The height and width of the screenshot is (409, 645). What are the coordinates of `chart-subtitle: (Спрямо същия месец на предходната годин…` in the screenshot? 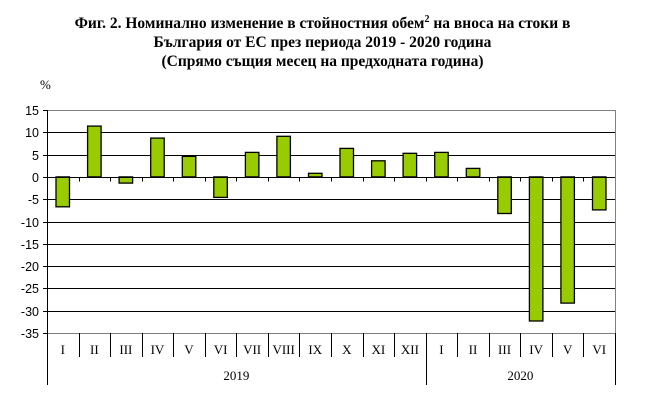 It's located at (322, 61).